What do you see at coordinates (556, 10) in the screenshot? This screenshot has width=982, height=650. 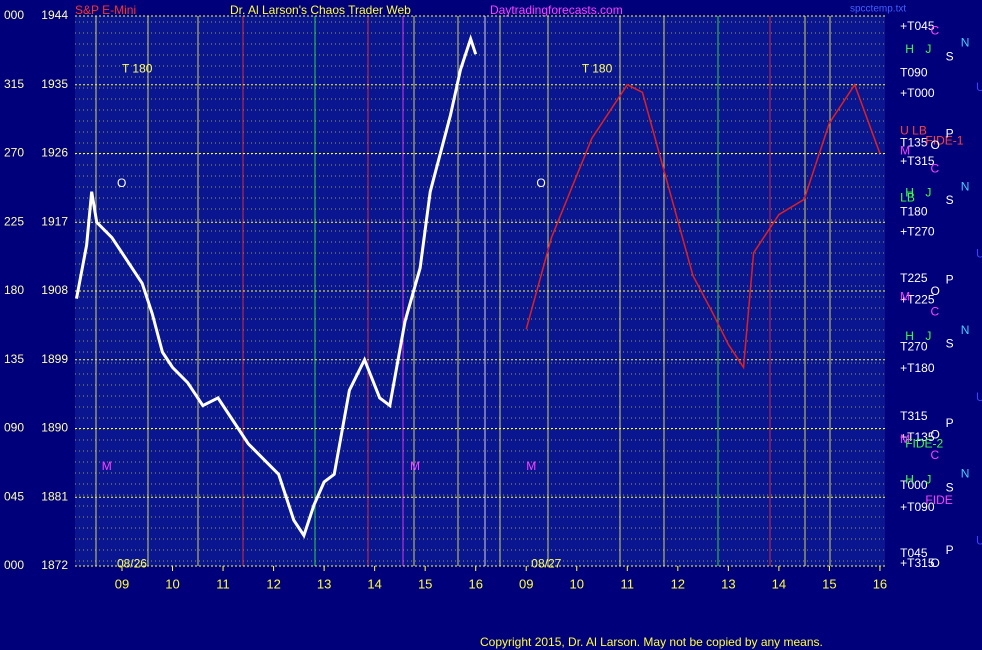 I see `site: Daytradingforecasts.com` at bounding box center [556, 10].